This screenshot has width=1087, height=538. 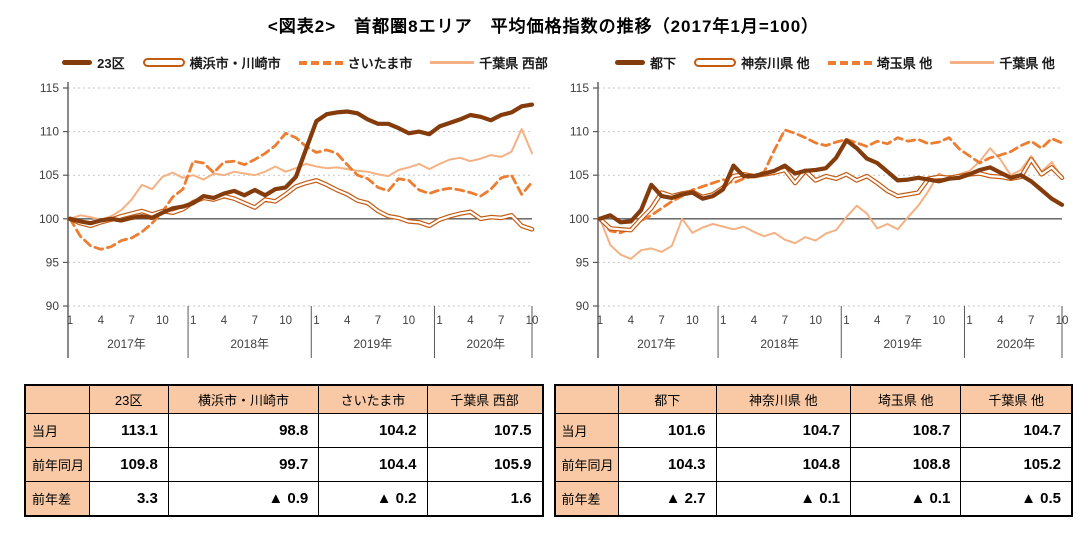 I want to click on legend-label: 都下, so click(x=663, y=63).